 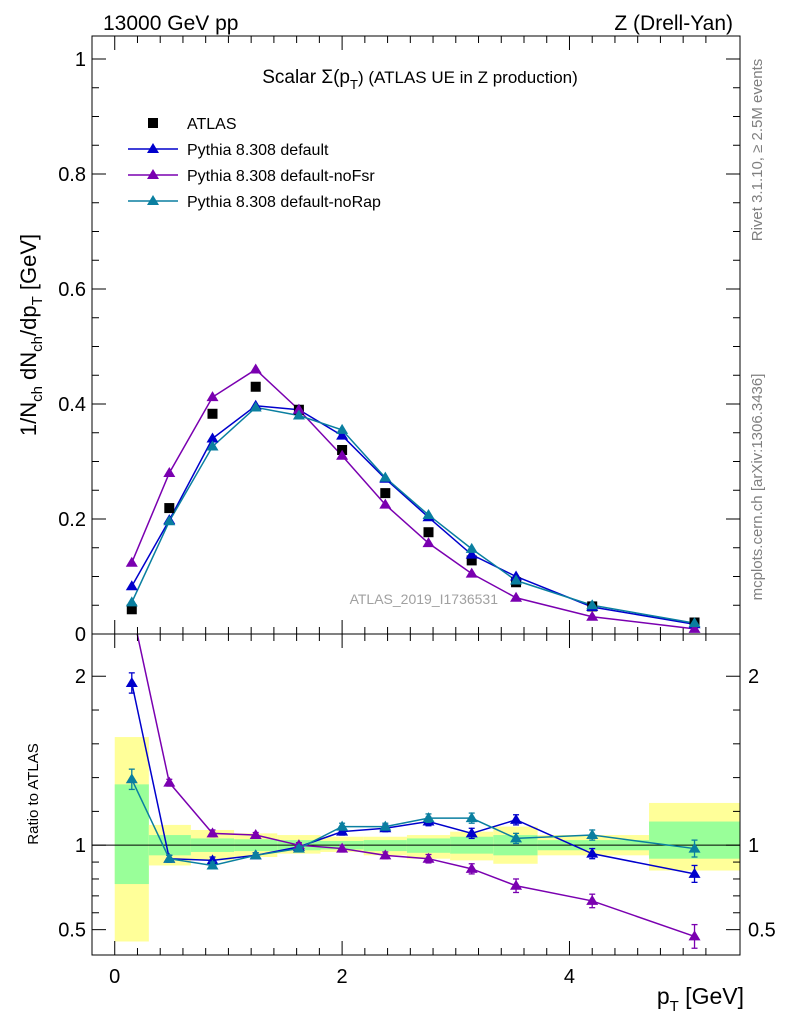 I want to click on legend-marker-nofsr, so click(x=153, y=174).